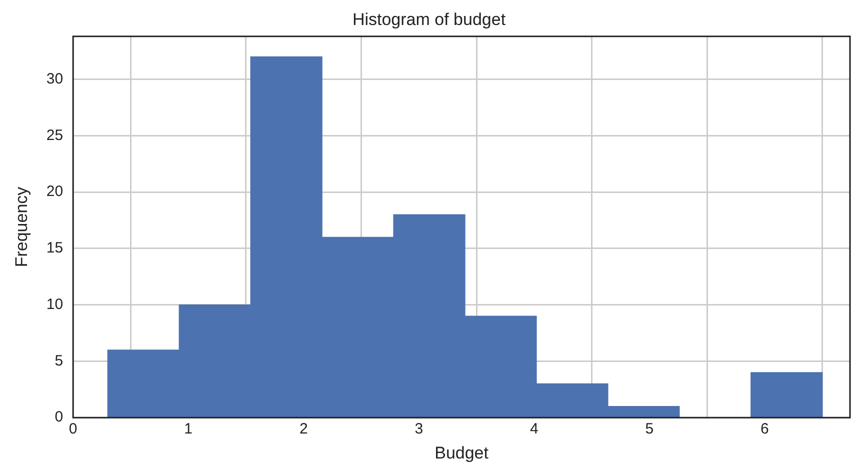 The height and width of the screenshot is (476, 862). Describe the element at coordinates (55, 191) in the screenshot. I see `y-tick-label: 20` at that location.